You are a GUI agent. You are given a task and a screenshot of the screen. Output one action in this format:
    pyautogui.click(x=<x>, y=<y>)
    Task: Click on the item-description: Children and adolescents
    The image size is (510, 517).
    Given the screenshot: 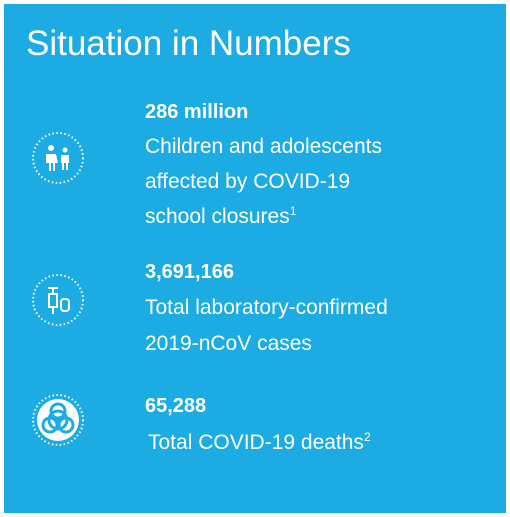 What is the action you would take?
    pyautogui.click(x=263, y=146)
    